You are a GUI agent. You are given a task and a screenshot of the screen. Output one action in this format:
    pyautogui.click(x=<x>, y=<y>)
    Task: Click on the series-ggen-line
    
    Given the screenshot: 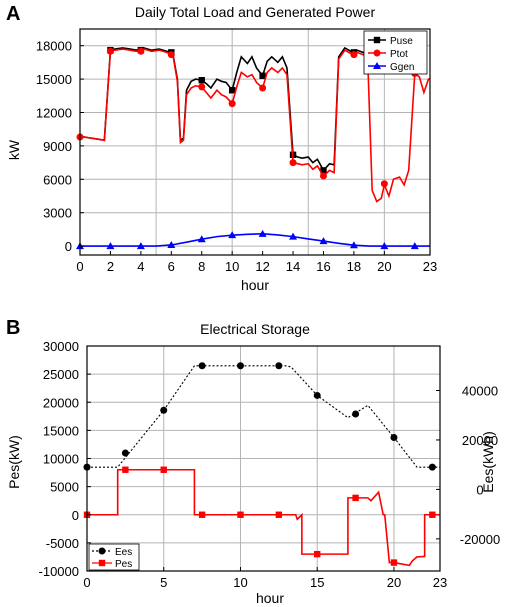 What is the action you would take?
    pyautogui.click(x=255, y=240)
    